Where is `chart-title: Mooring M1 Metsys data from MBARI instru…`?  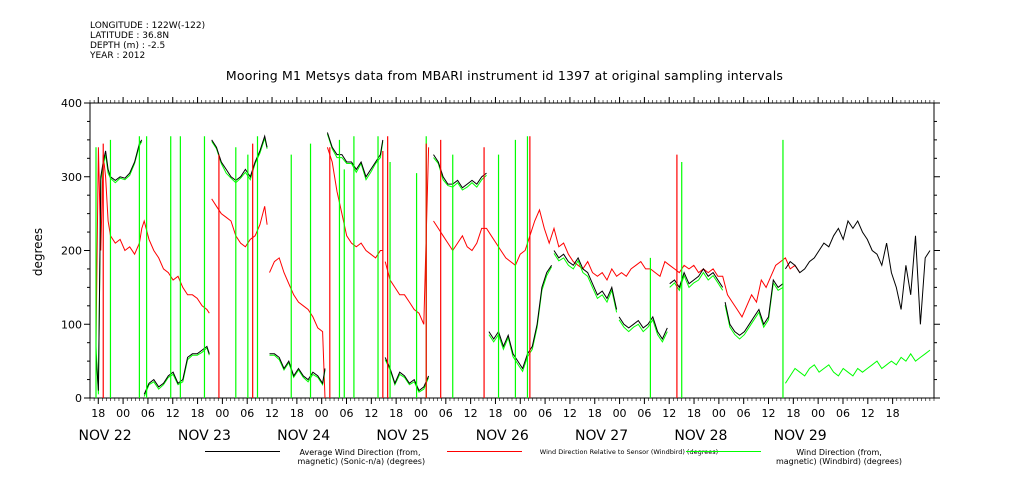
chart-title: Mooring M1 Metsys data from MBARI instru… is located at coordinates (504, 75).